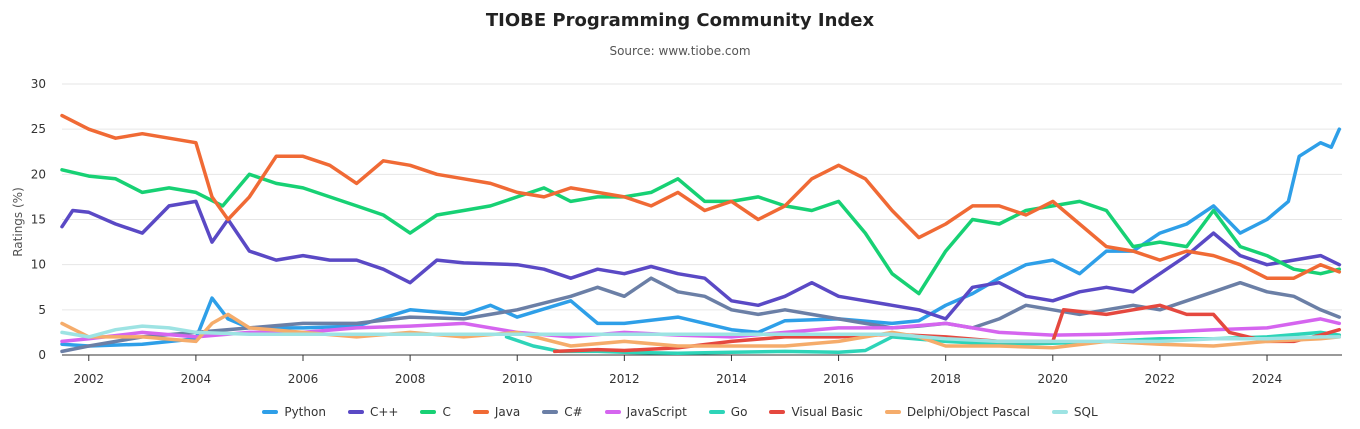 This screenshot has height=429, width=1360. Describe the element at coordinates (739, 412) in the screenshot. I see `legend-label: Go` at that location.